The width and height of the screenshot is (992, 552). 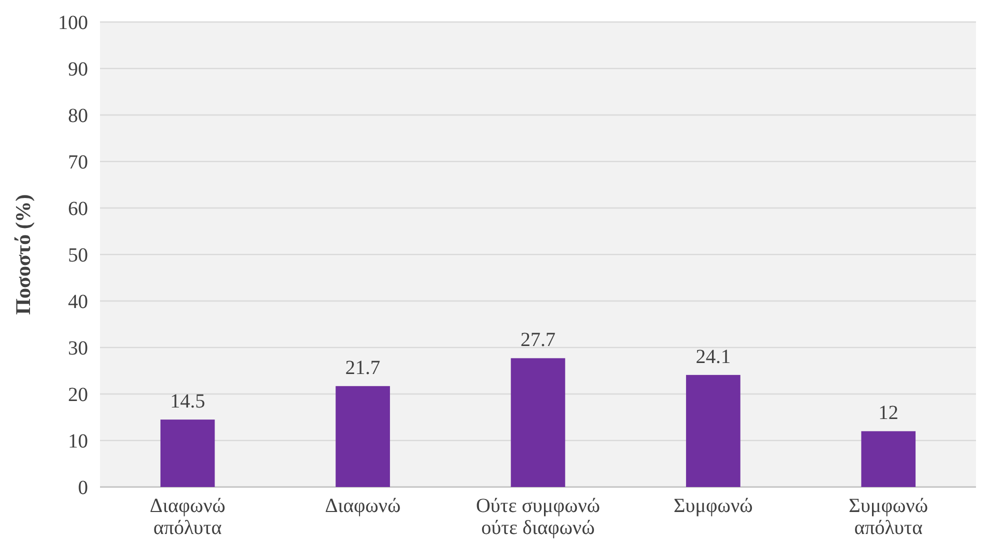 I want to click on y-tick-label: 80, so click(x=78, y=116).